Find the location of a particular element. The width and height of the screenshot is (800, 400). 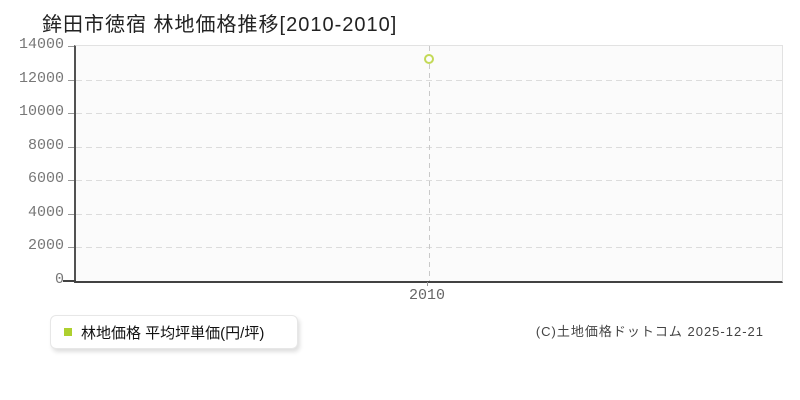

y-axis-label-2000: 2000 is located at coordinates (45, 246).